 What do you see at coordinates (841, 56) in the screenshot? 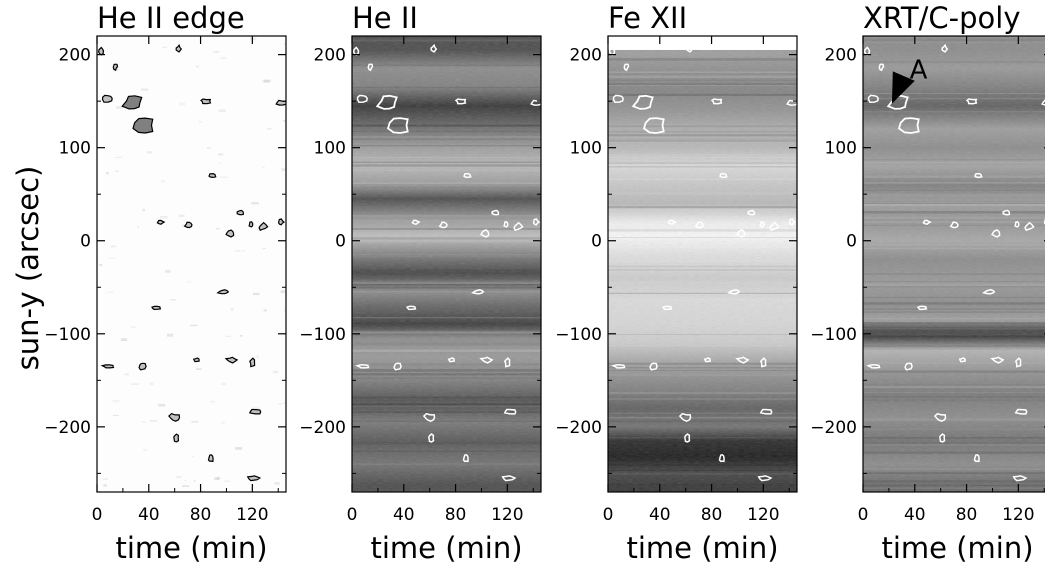
I see `y-tick-label: 200` at bounding box center [841, 56].